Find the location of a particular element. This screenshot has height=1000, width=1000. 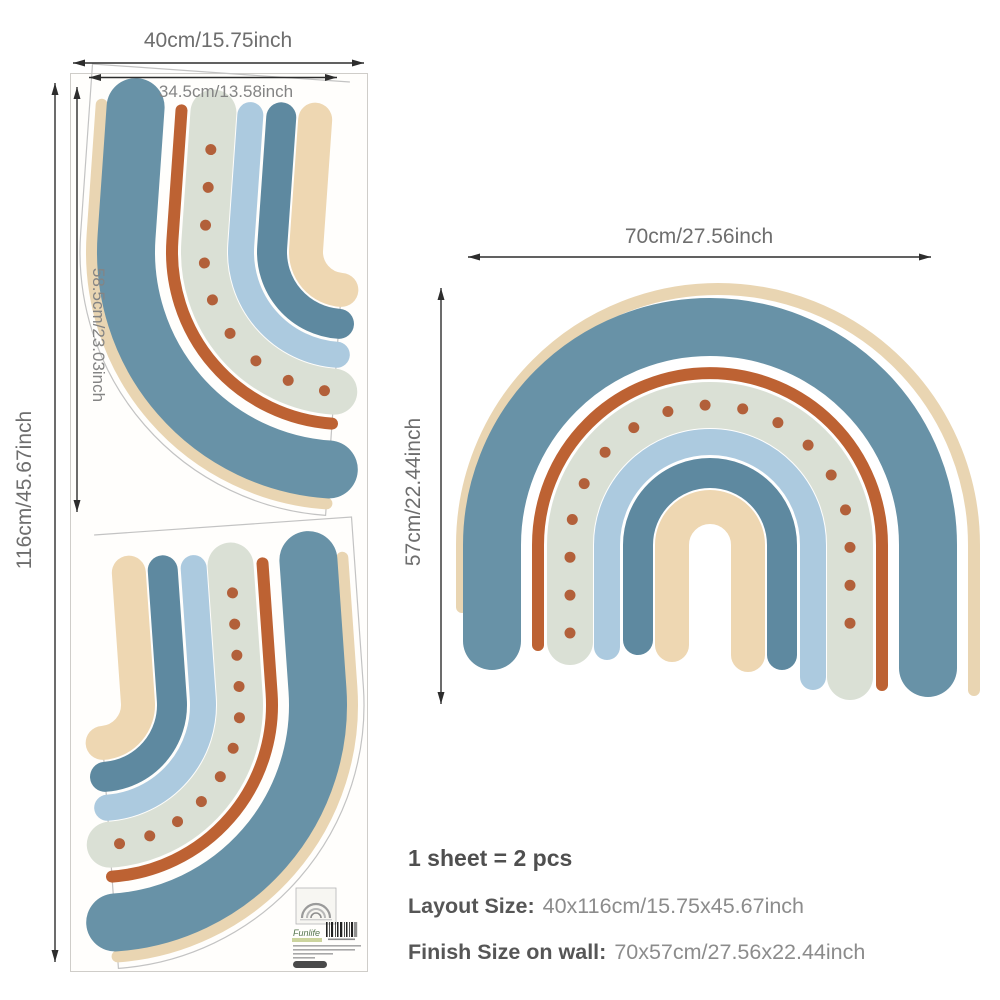

brand-logo-bar is located at coordinates (307, 940).